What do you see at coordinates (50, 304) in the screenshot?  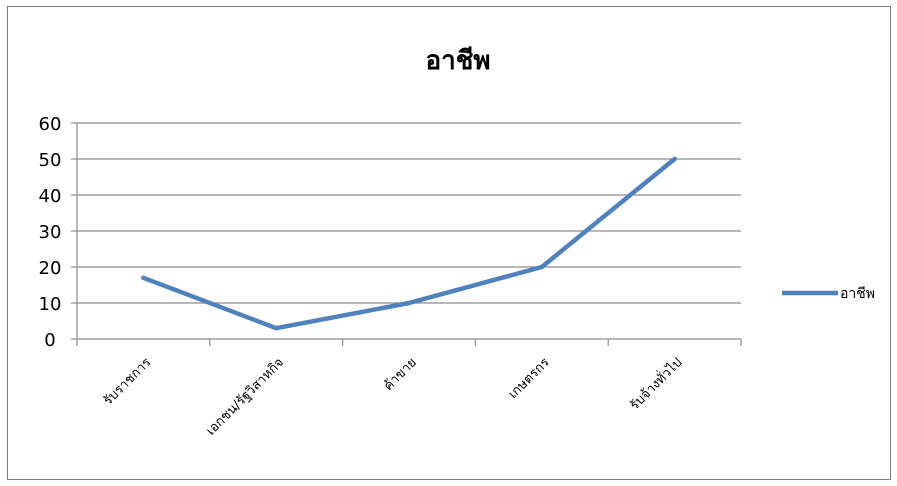 I see `y-tick-label: 10` at bounding box center [50, 304].